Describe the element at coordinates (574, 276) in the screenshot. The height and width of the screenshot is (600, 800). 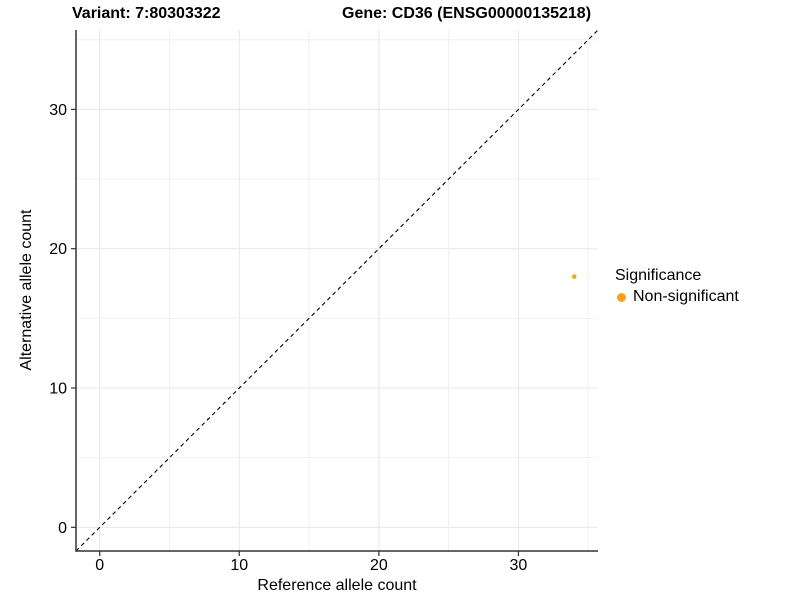
I see `data-point` at that location.